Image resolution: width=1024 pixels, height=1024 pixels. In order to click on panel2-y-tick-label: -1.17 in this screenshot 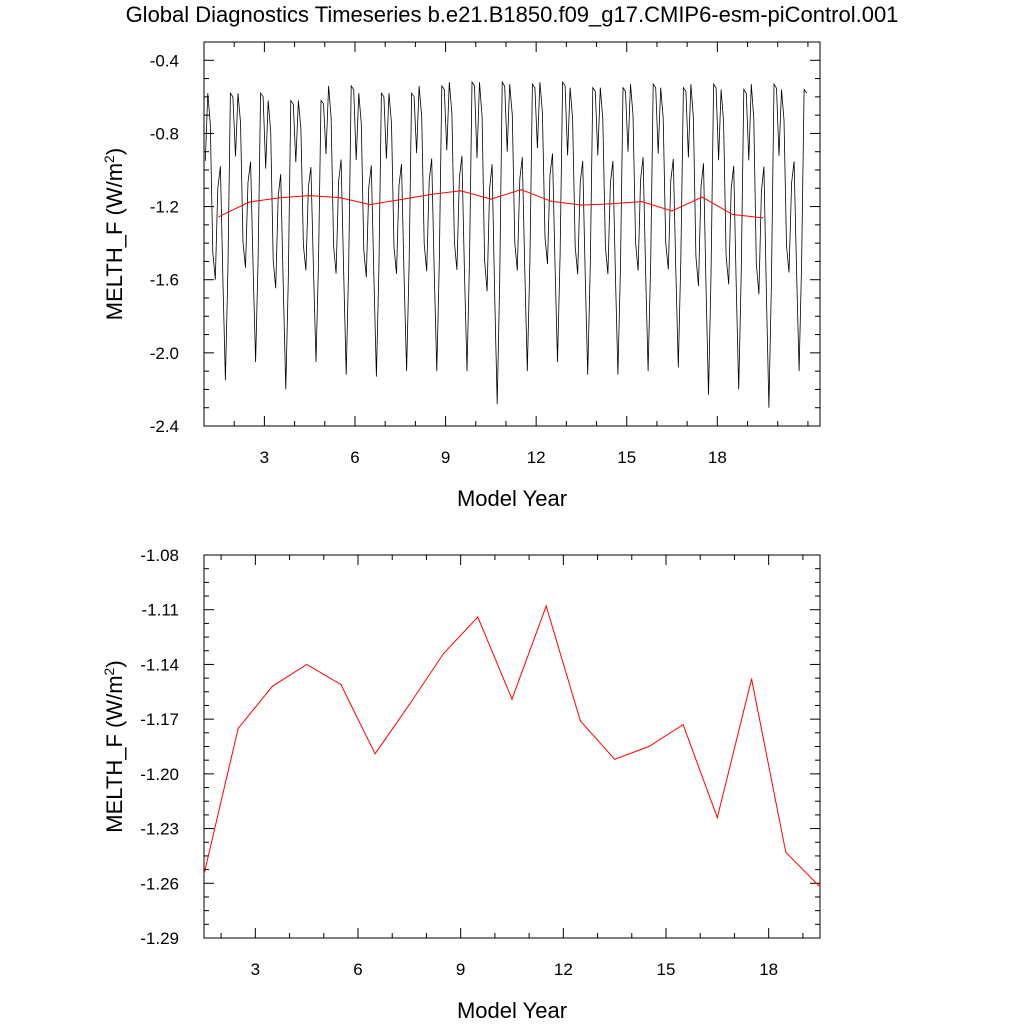, I will do `click(159, 719)`.